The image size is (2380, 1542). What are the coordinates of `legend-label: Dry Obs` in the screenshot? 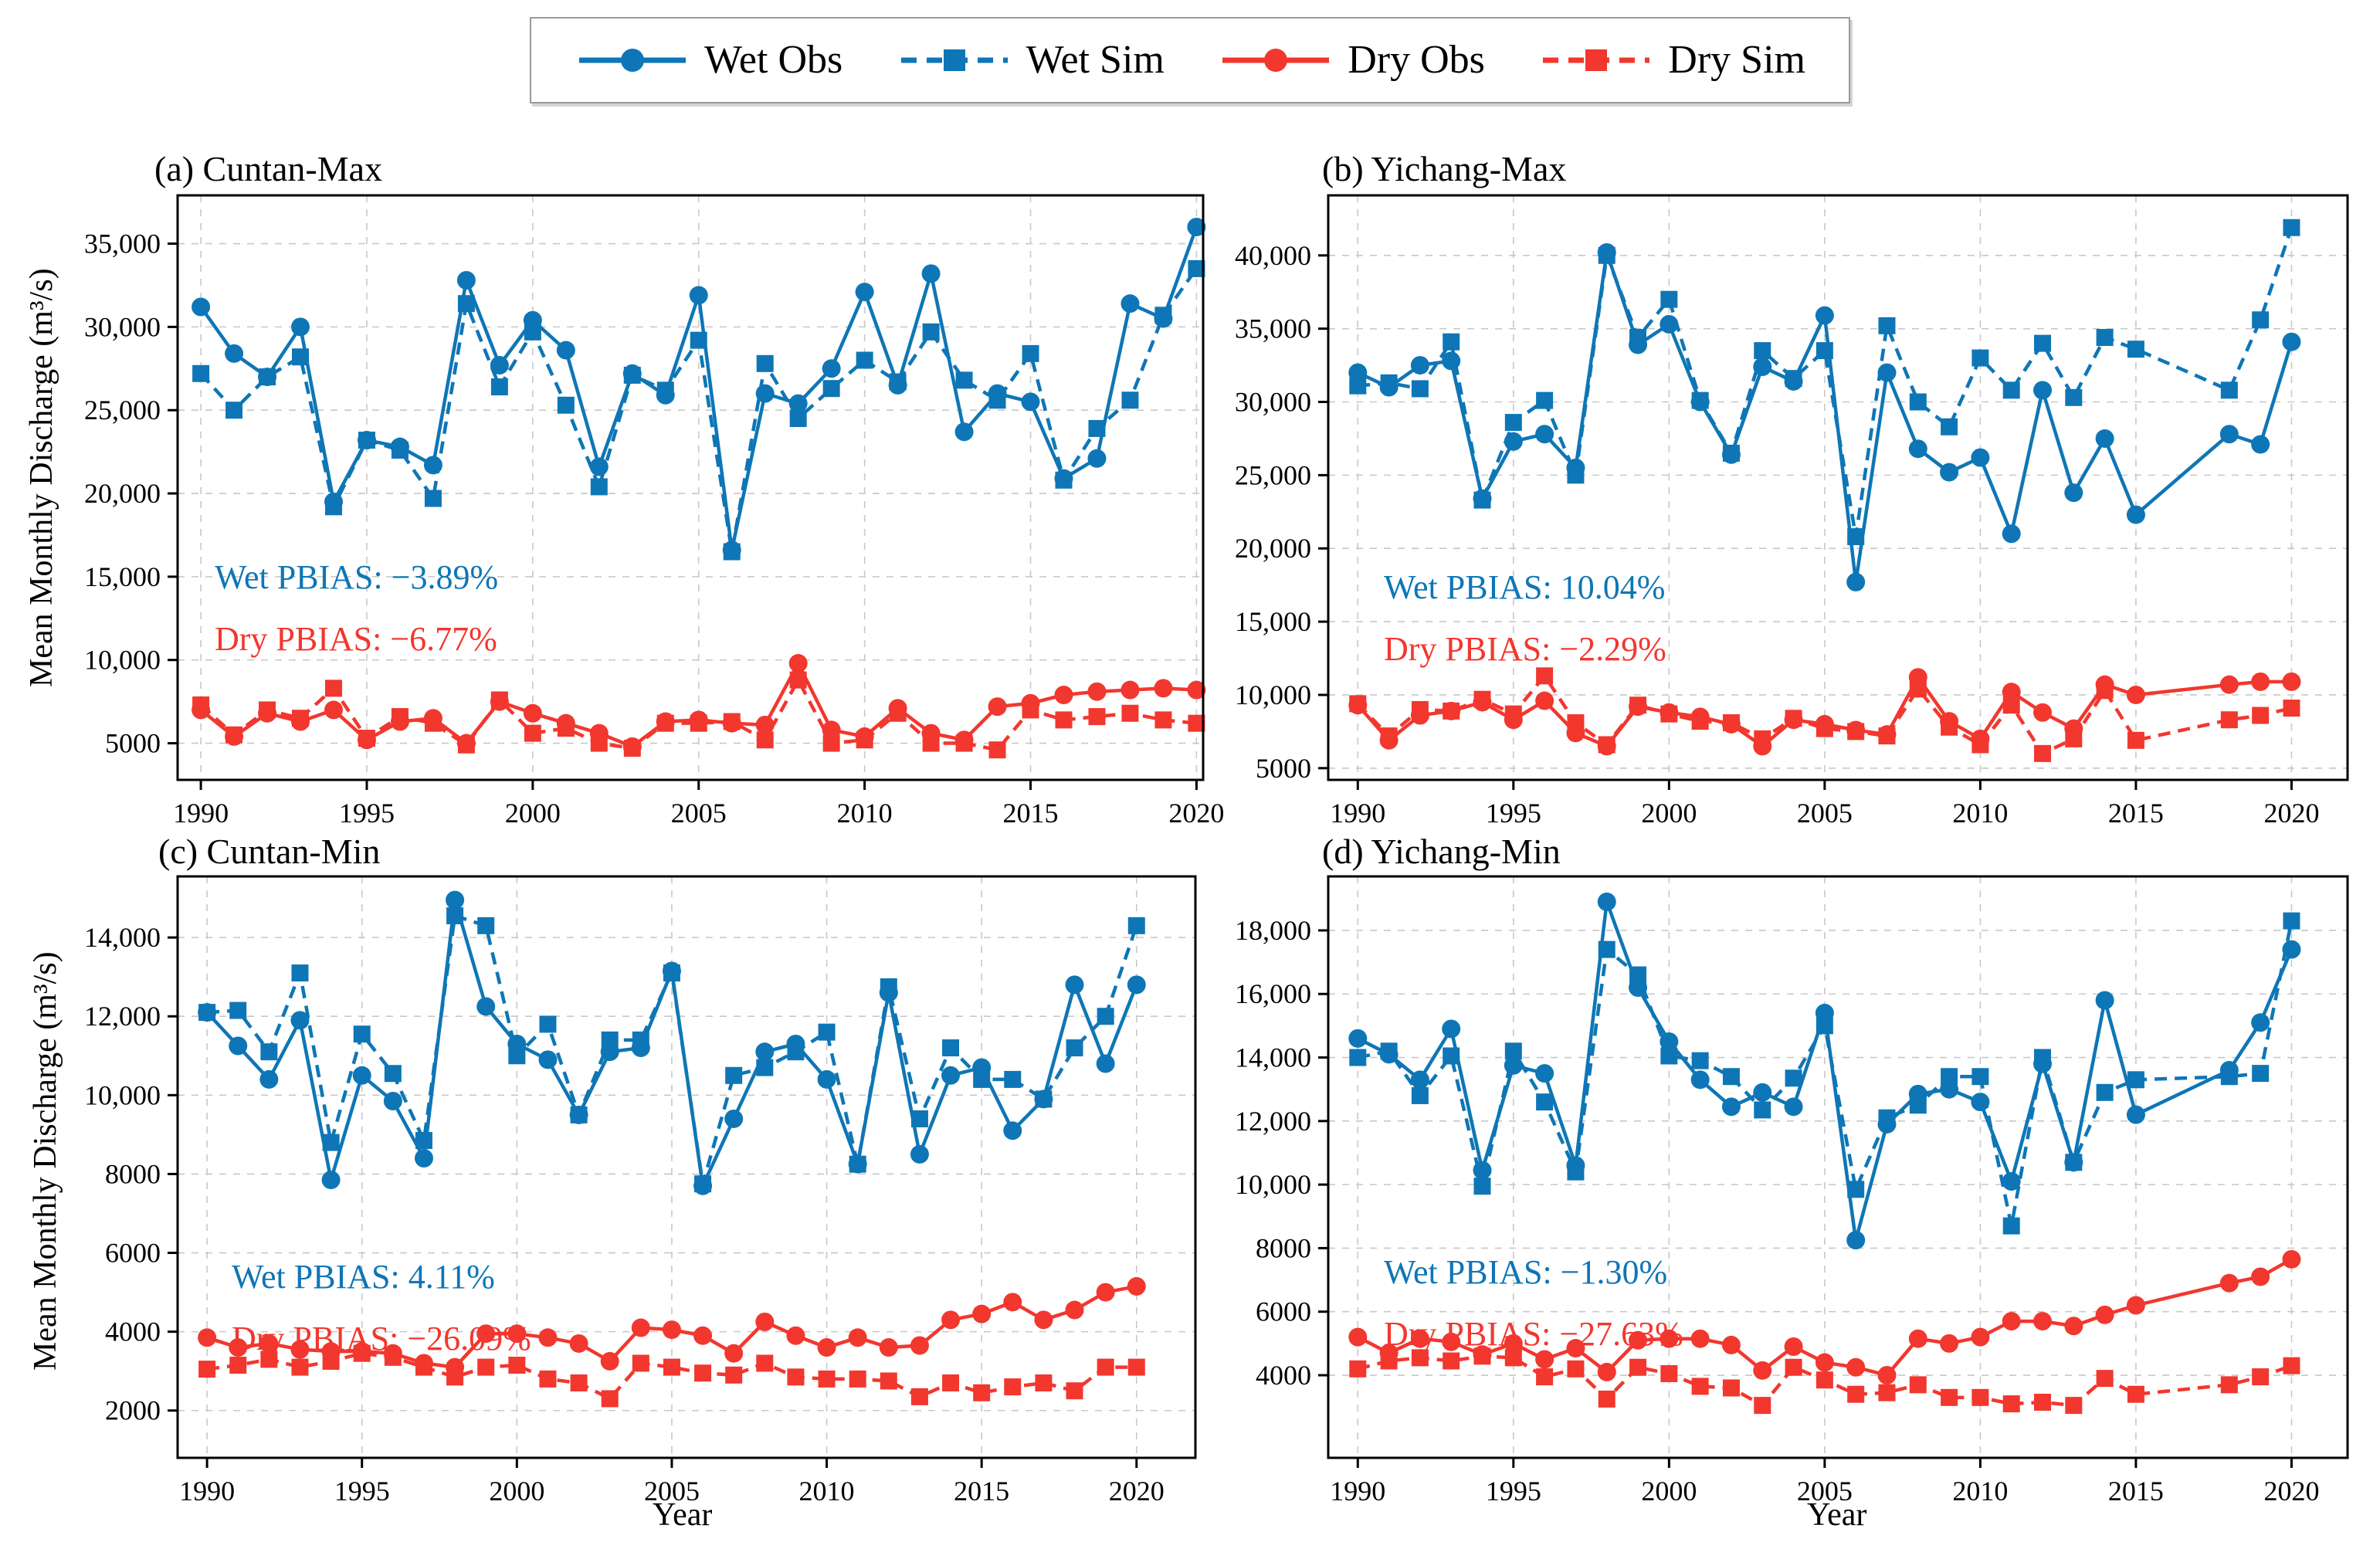 It's located at (1416, 60).